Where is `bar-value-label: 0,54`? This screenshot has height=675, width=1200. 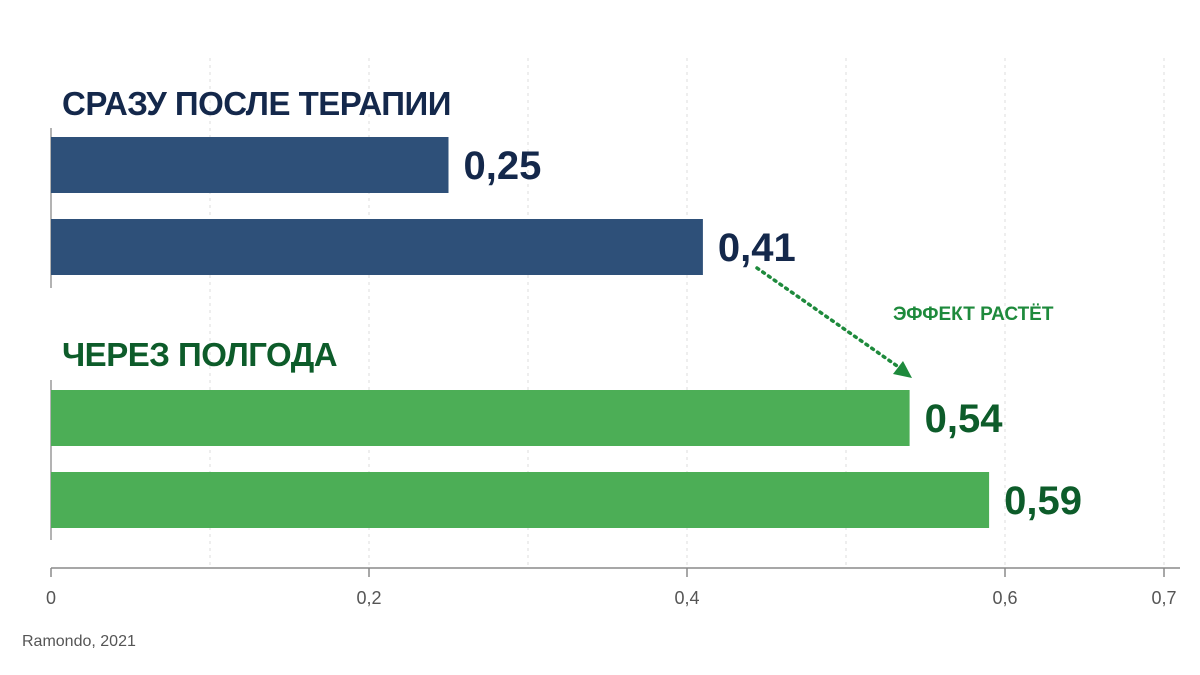 bar-value-label: 0,54 is located at coordinates (964, 419).